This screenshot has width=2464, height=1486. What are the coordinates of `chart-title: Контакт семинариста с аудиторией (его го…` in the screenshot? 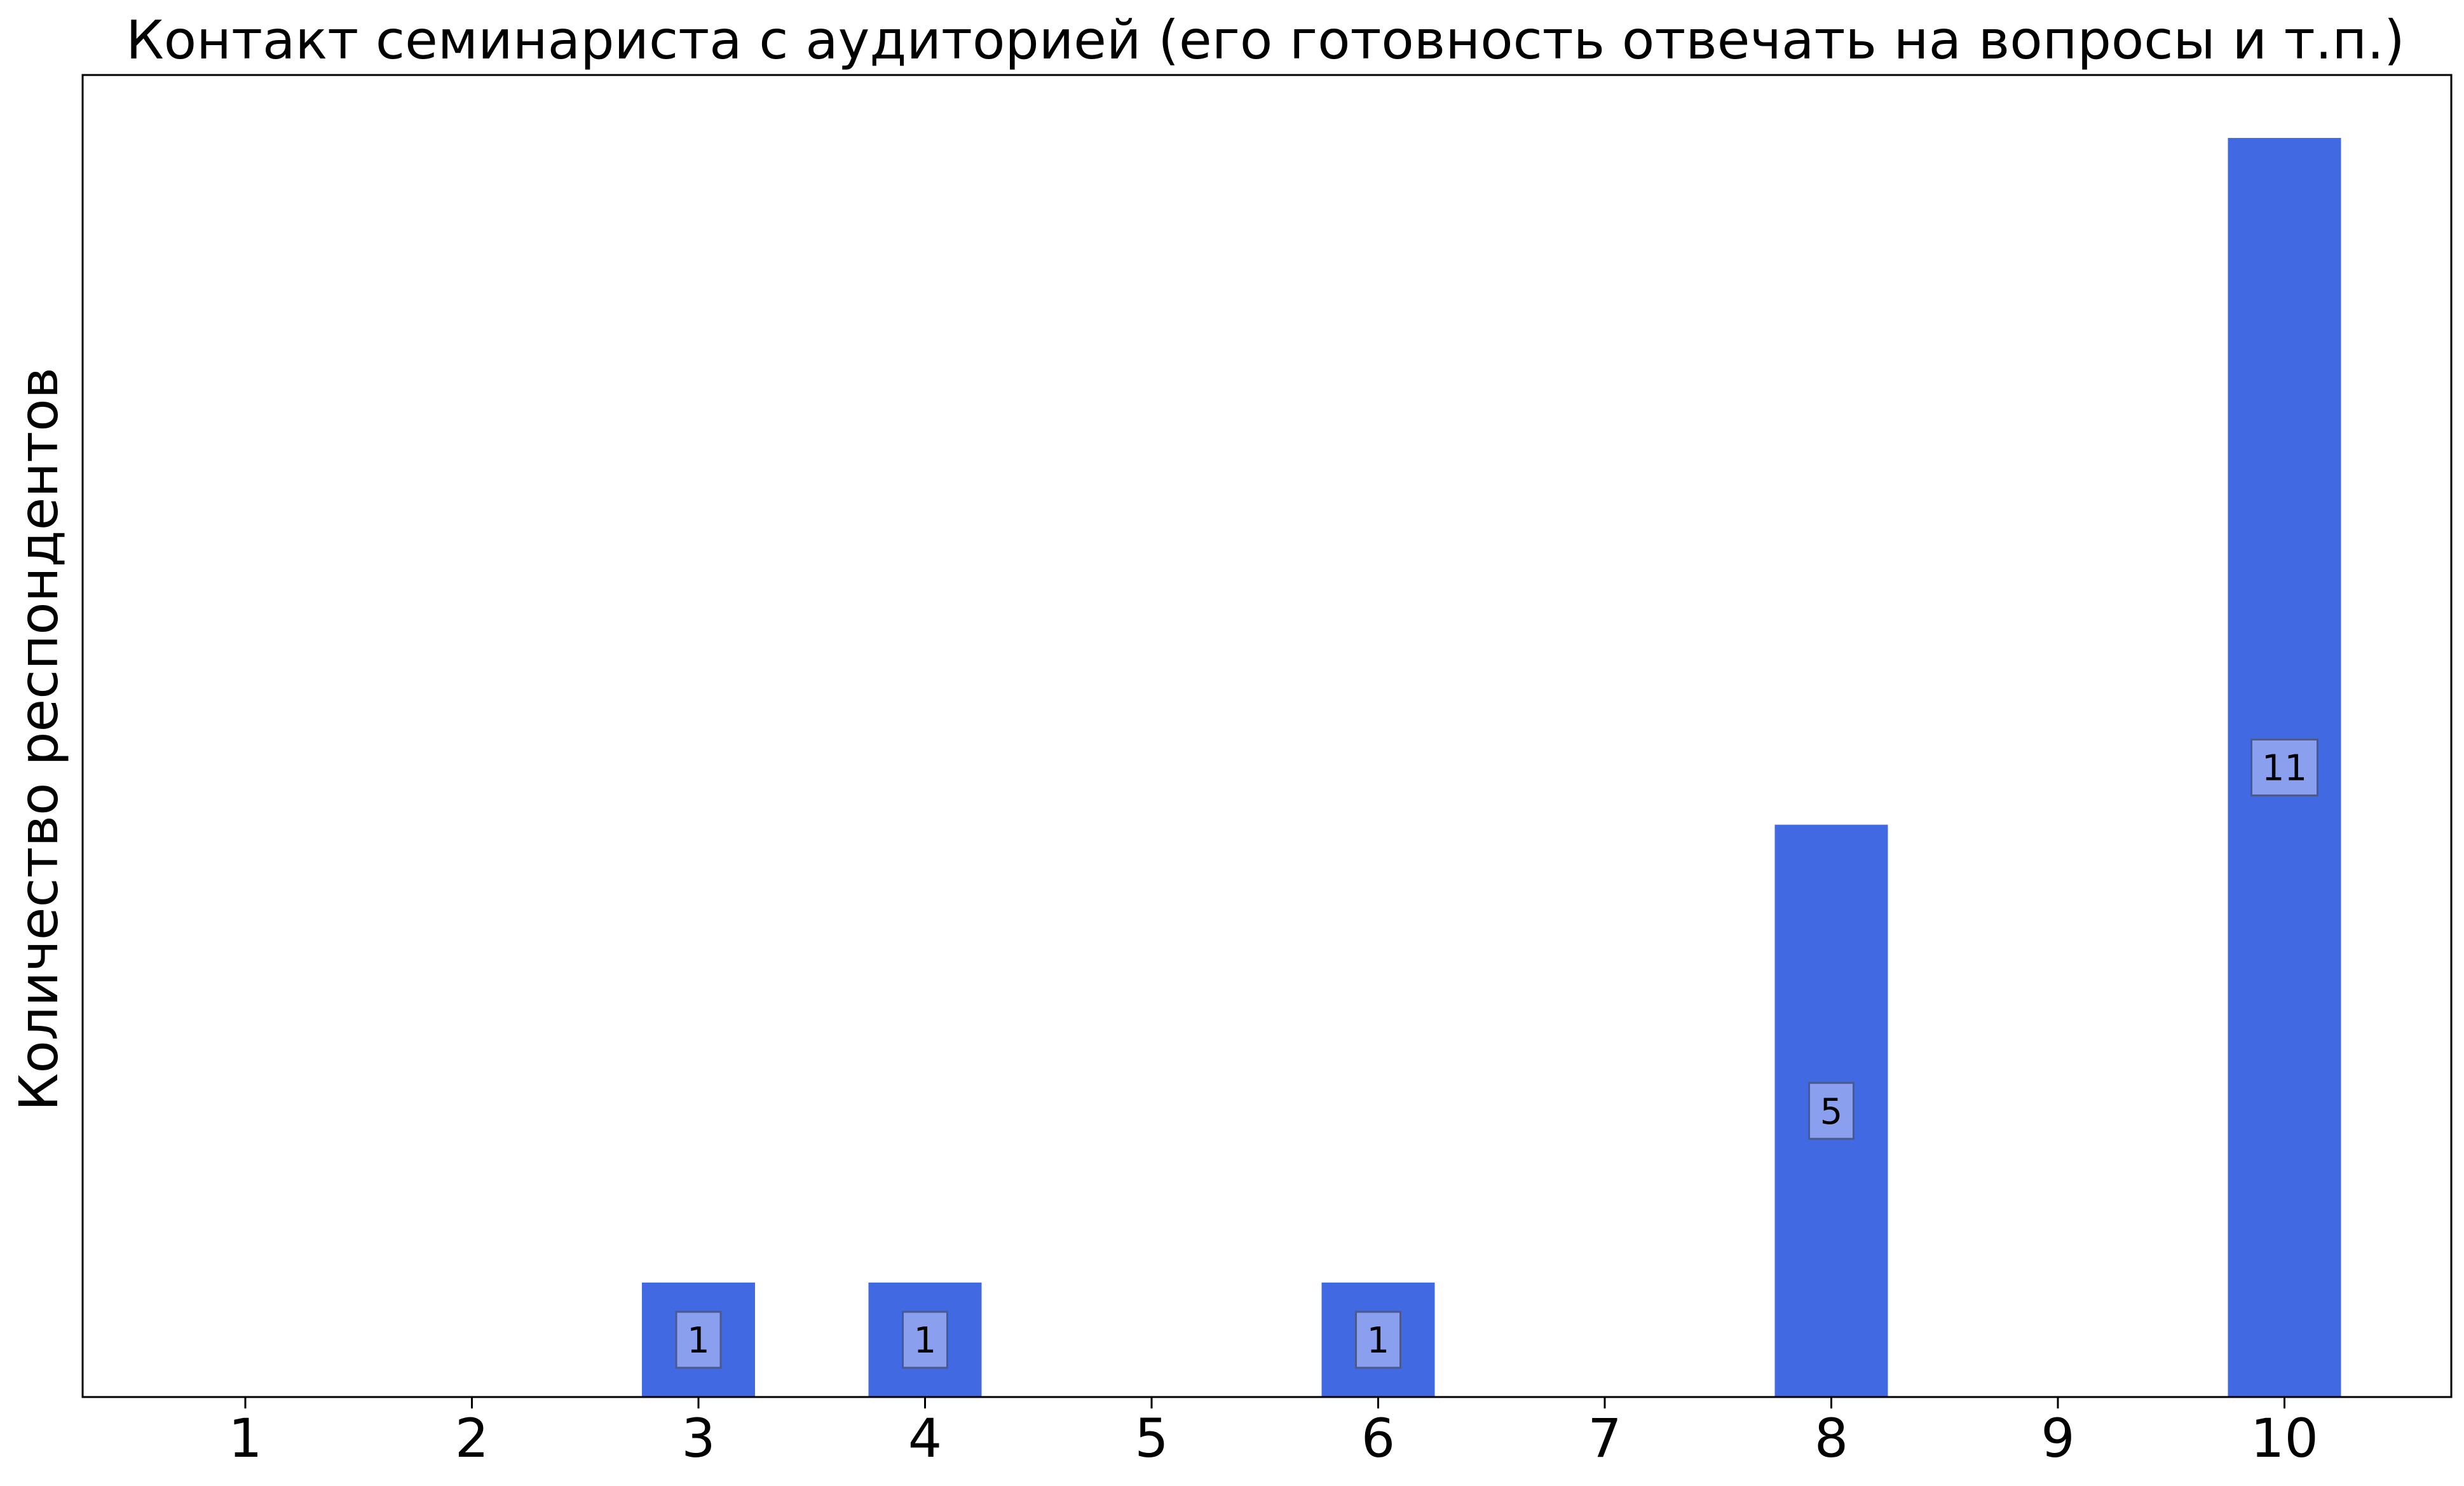 It's located at (1265, 40).